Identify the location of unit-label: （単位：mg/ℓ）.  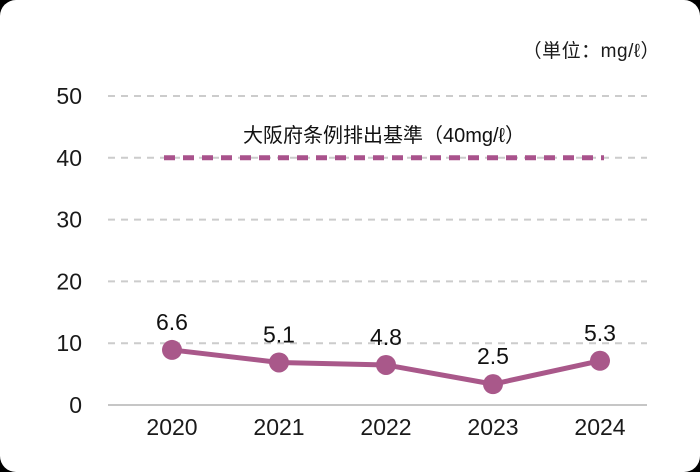
(591, 51).